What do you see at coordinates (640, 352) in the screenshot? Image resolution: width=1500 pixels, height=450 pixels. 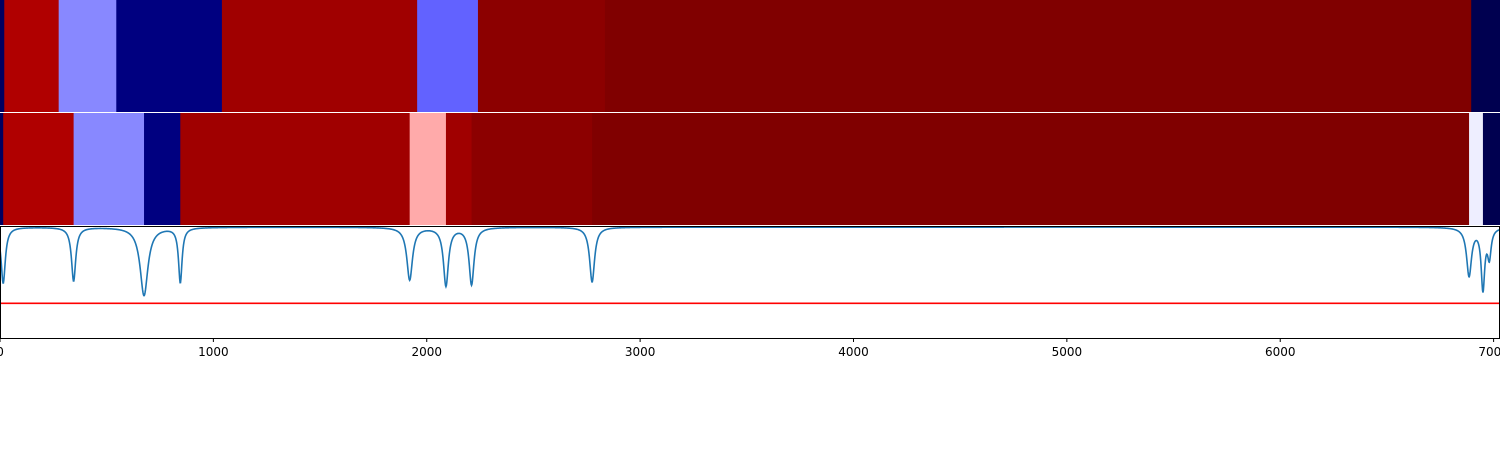 I see `x-tick-label: 3000` at bounding box center [640, 352].